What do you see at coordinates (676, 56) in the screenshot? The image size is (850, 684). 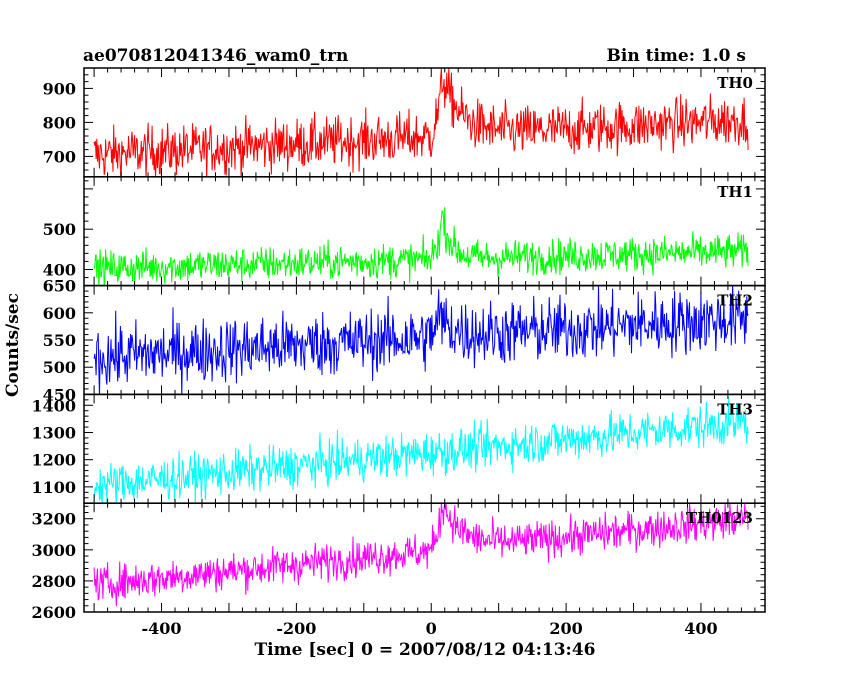 I see `bin-time-label: Bin time: 1.0 s` at bounding box center [676, 56].